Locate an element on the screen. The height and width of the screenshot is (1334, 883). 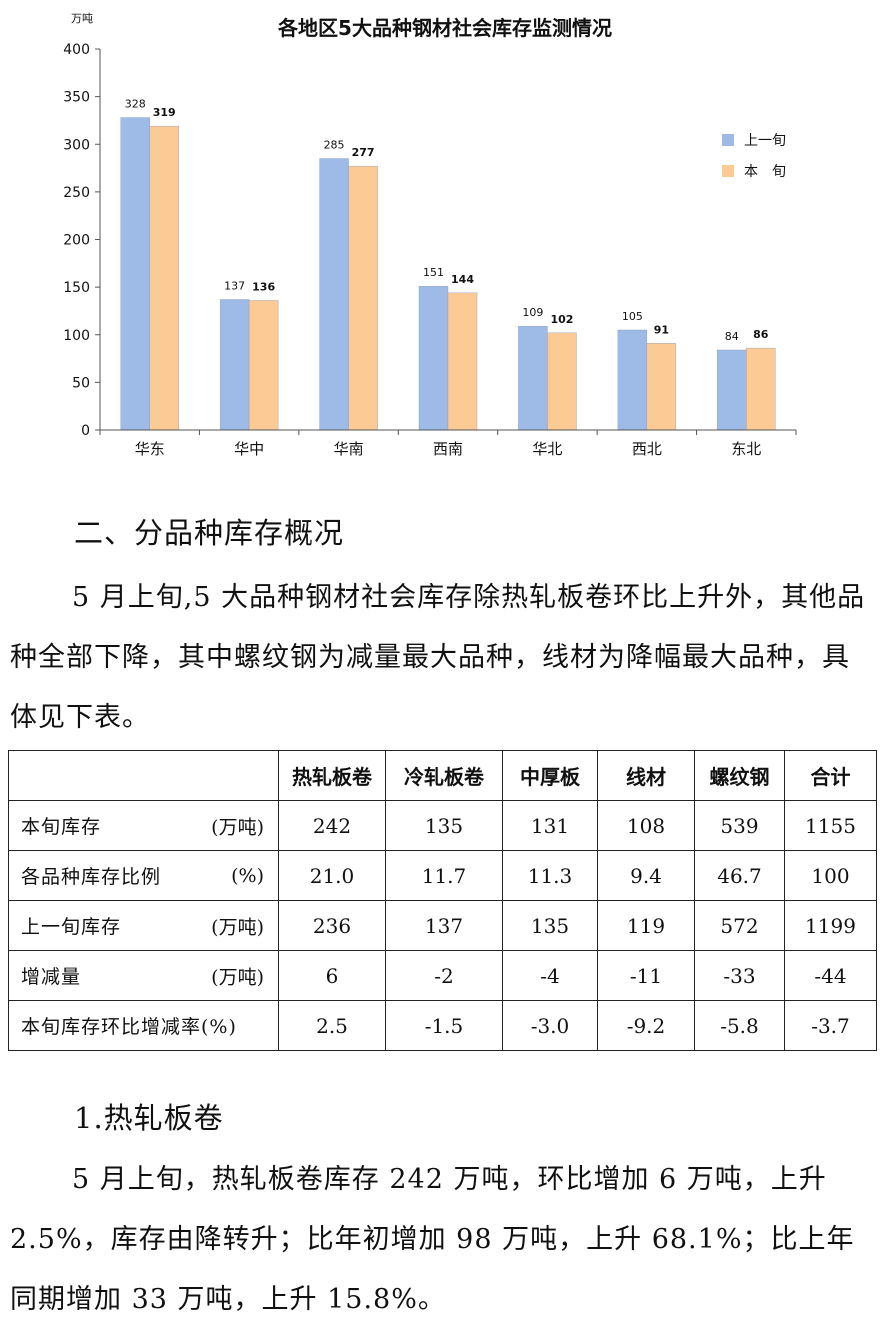
row-label: 增减量 (万吨) is located at coordinates (143, 975).